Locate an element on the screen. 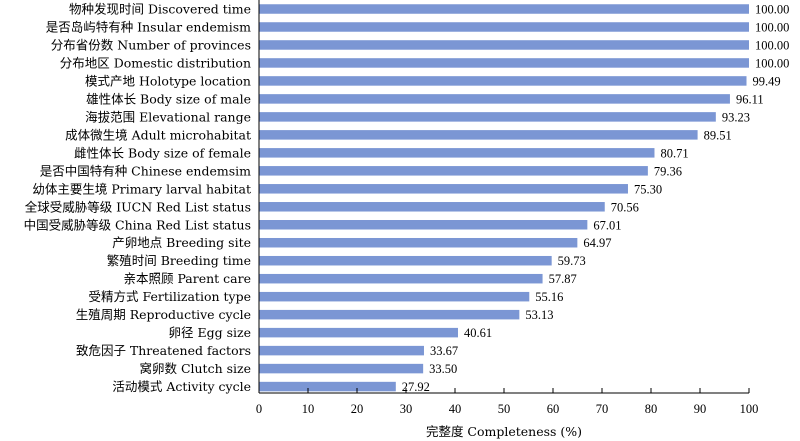  category-label: 受精方式 Fertilization type is located at coordinates (170, 296).